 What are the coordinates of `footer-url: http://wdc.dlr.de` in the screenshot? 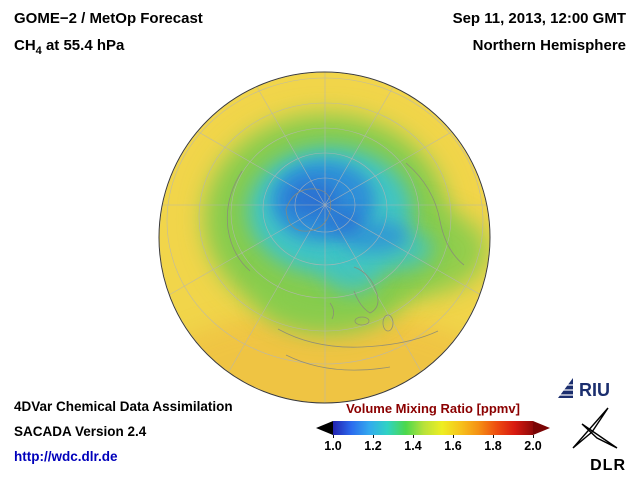 It's located at (66, 456).